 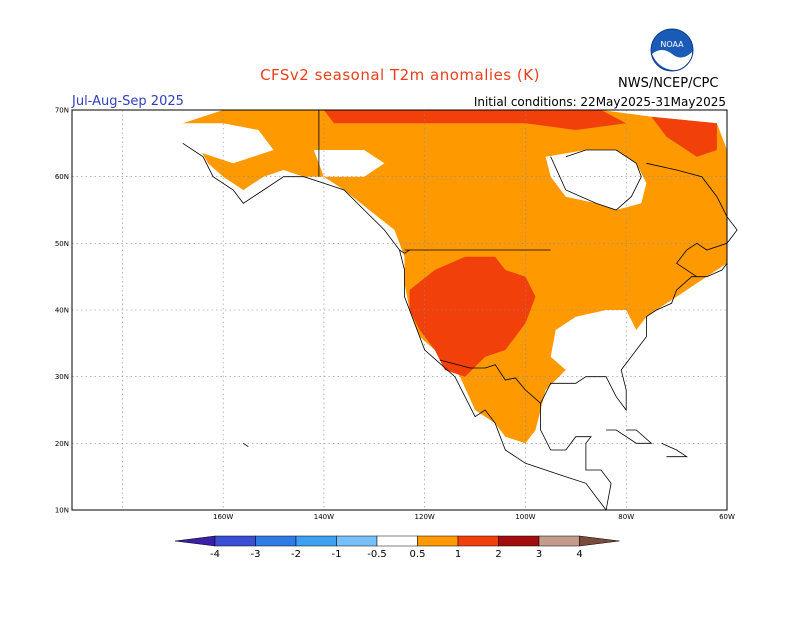 What do you see at coordinates (62, 177) in the screenshot?
I see `latitude-label: 60N` at bounding box center [62, 177].